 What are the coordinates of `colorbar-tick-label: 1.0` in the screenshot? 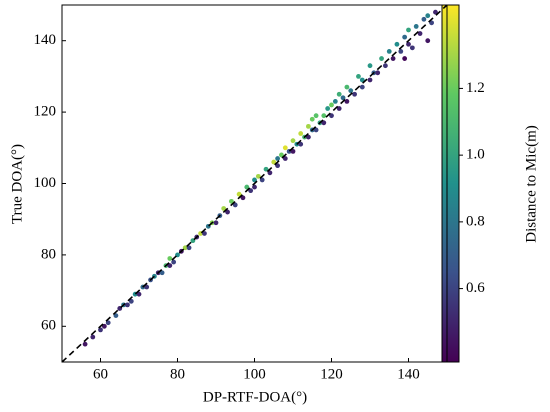 It's located at (475, 155).